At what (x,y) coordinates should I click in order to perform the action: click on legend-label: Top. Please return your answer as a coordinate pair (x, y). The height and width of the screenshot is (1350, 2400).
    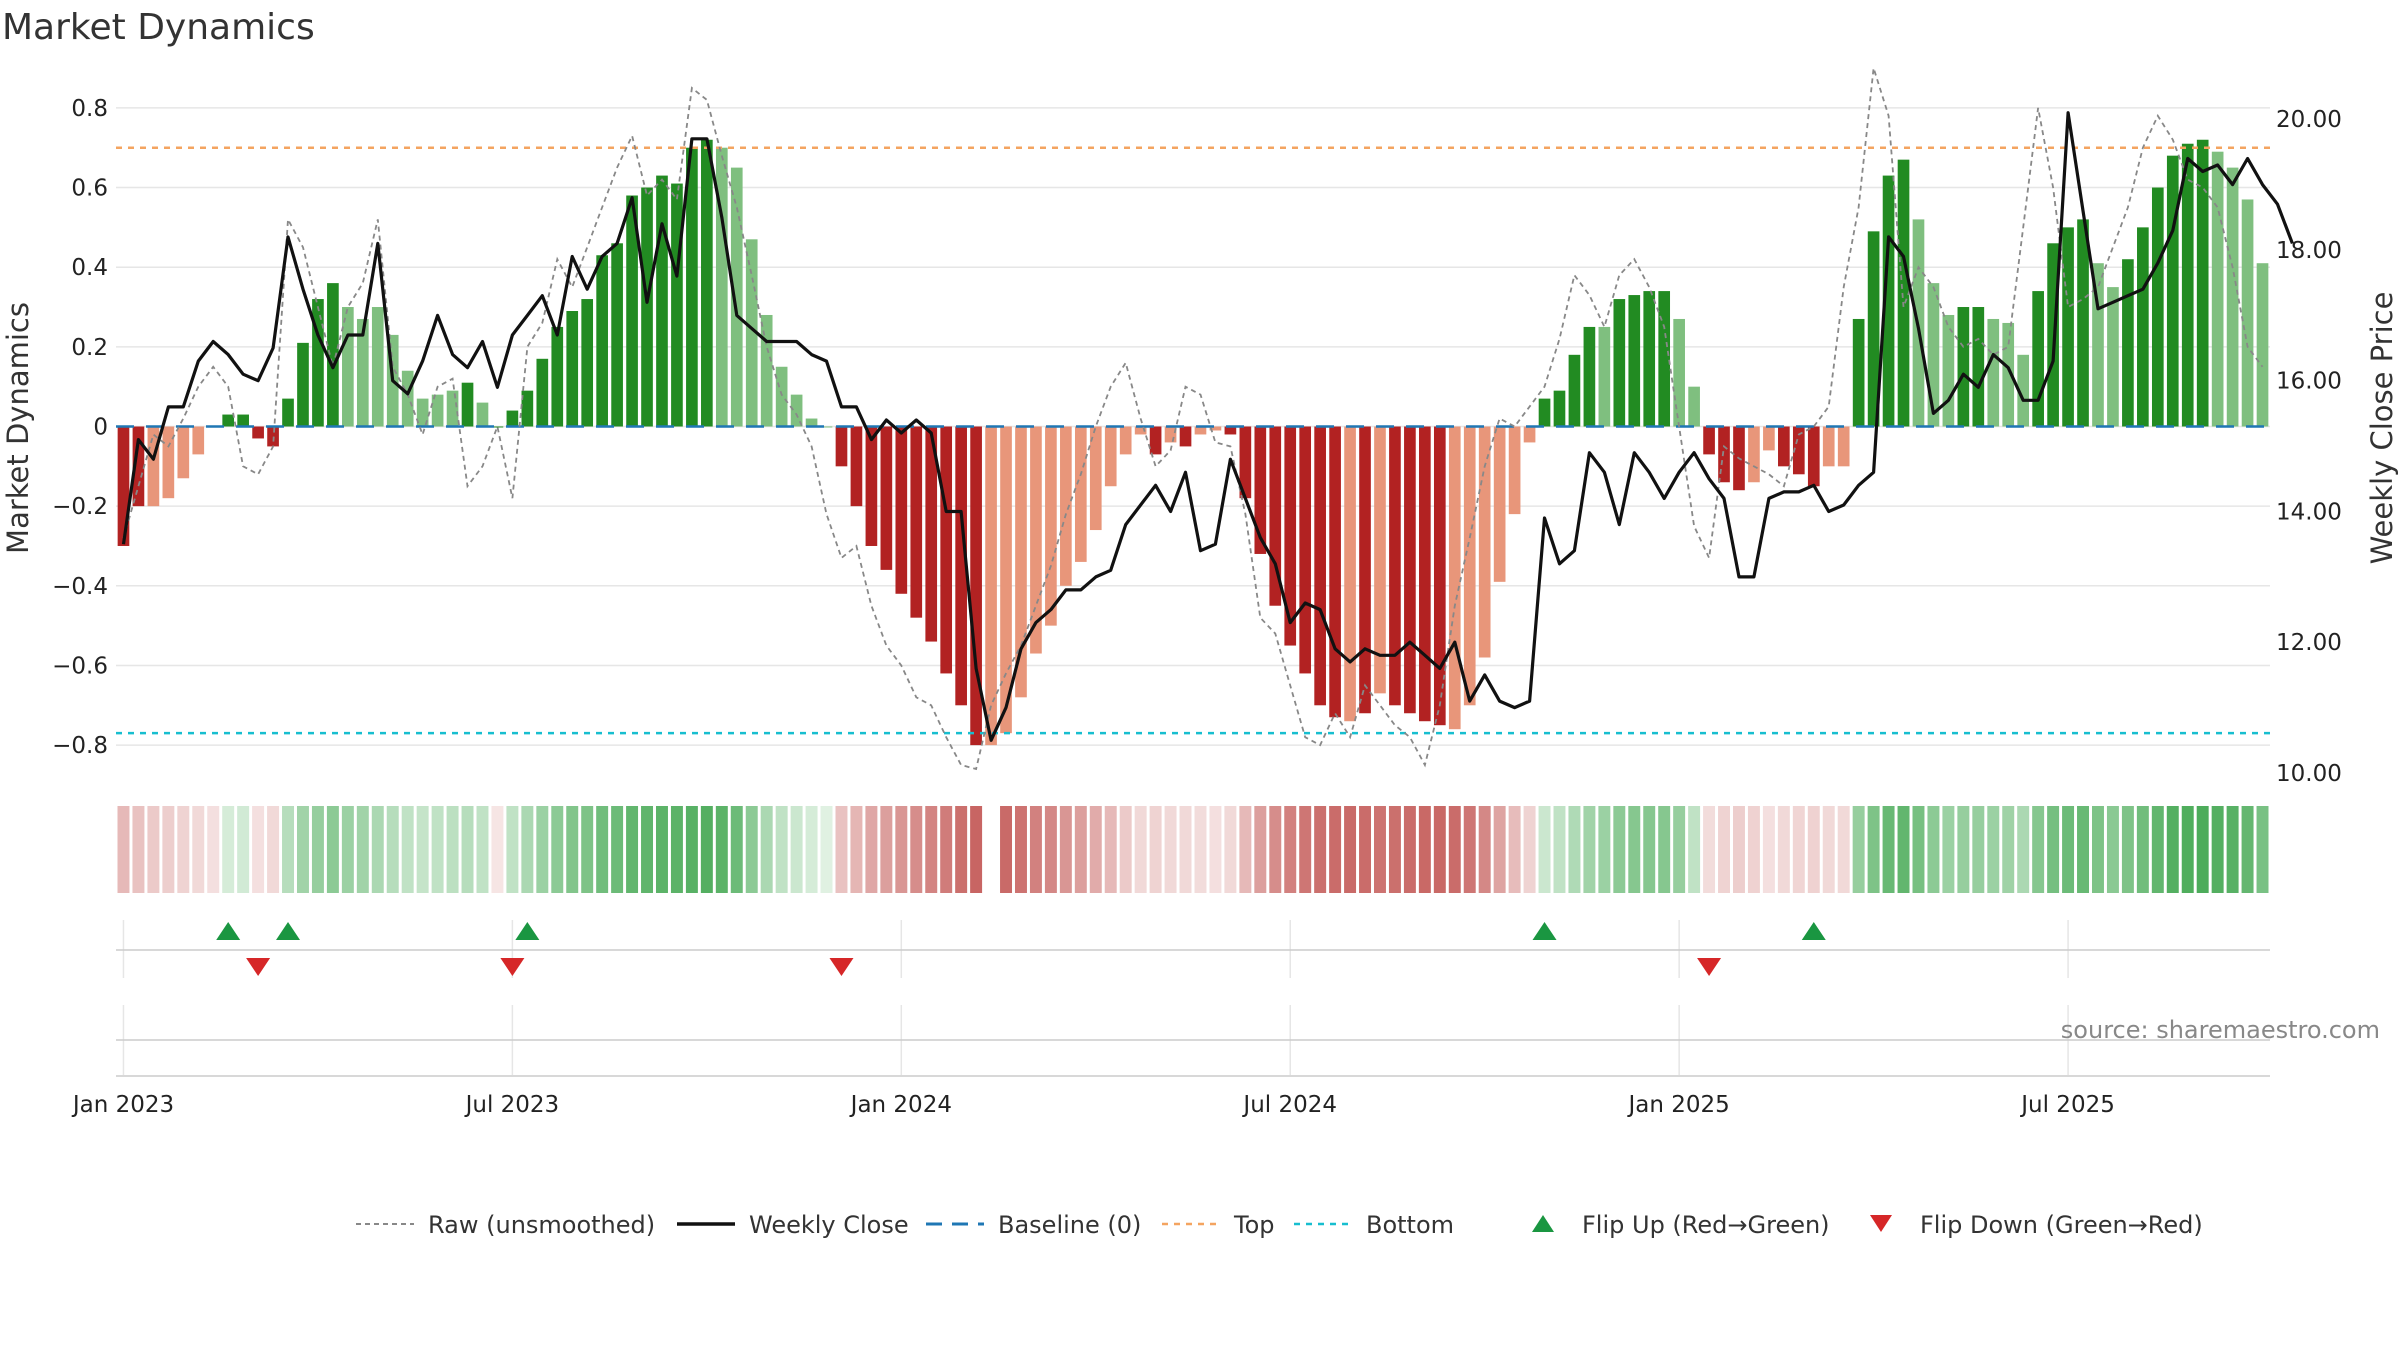
    Looking at the image, I should click on (1254, 1225).